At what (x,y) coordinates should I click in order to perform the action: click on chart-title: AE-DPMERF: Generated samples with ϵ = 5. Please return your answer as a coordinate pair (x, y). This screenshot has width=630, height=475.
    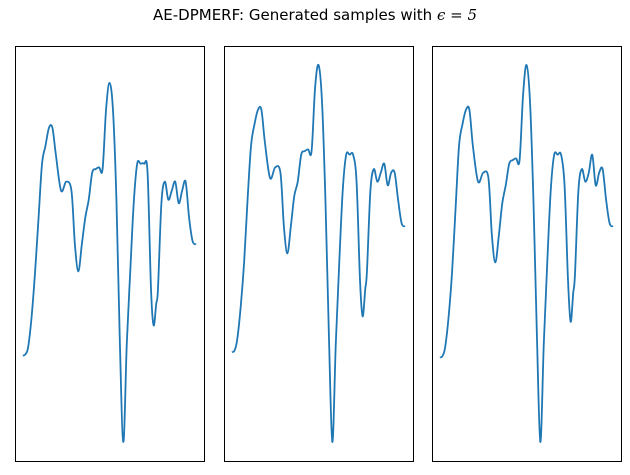
    Looking at the image, I should click on (315, 15).